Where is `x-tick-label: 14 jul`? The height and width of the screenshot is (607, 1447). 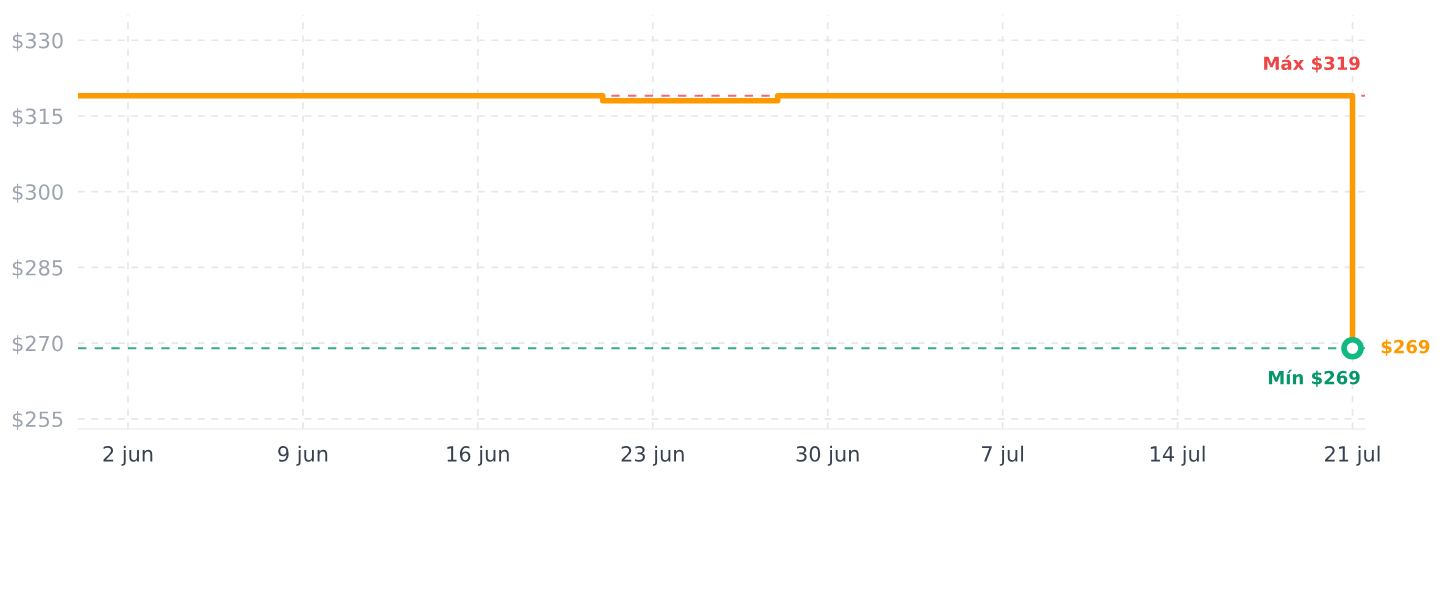
x-tick-label: 14 jul is located at coordinates (1177, 455).